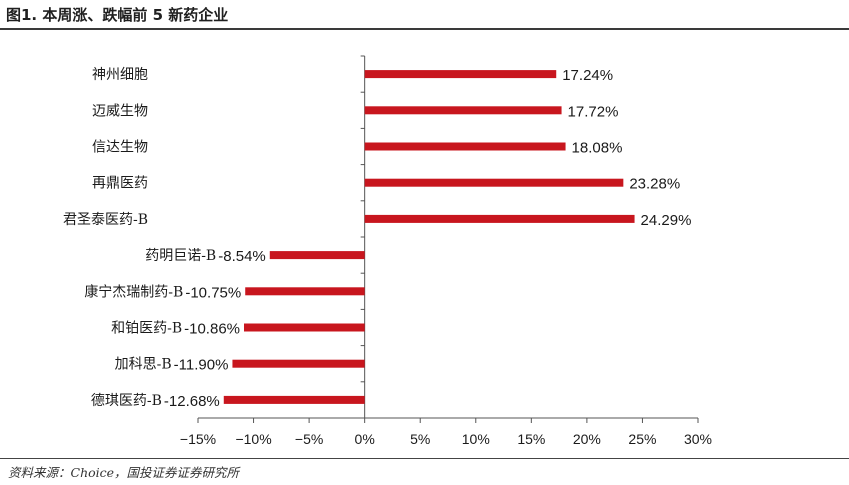 This screenshot has height=485, width=849. Describe the element at coordinates (120, 184) in the screenshot. I see `category-label: 再鼎医药` at that location.